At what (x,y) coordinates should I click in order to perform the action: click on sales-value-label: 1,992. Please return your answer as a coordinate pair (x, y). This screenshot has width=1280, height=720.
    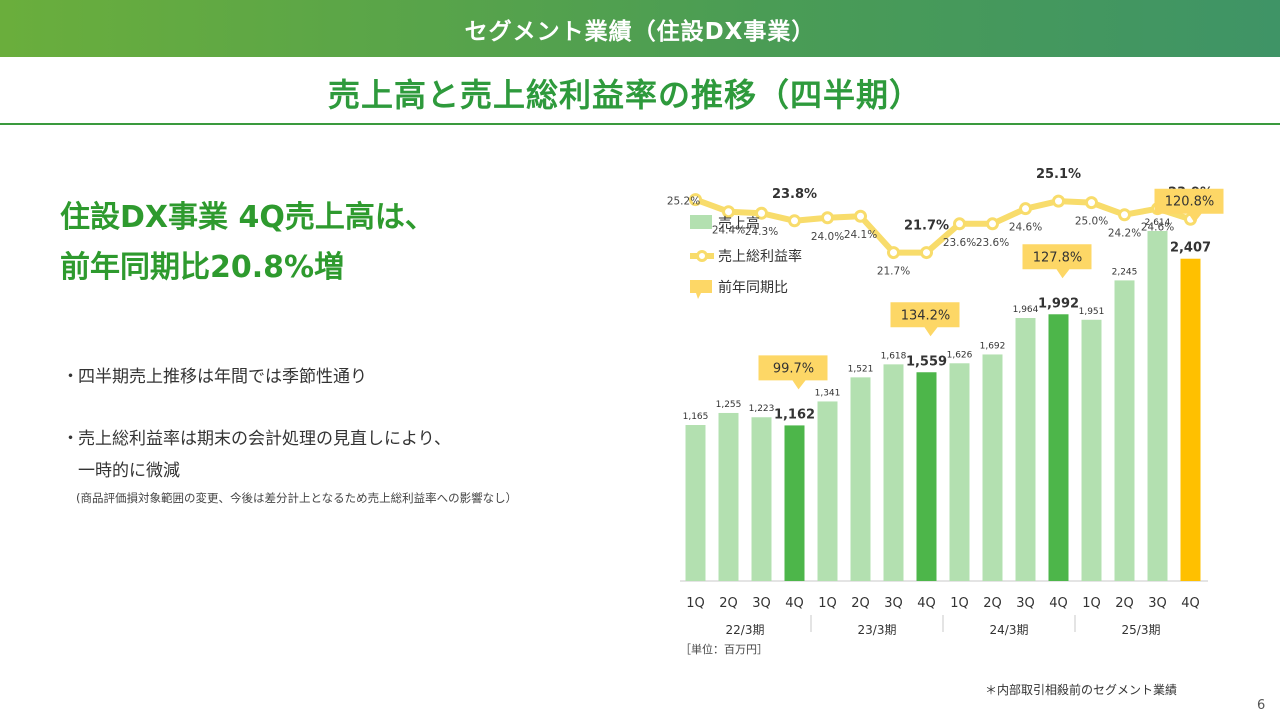
    Looking at the image, I should click on (1058, 303).